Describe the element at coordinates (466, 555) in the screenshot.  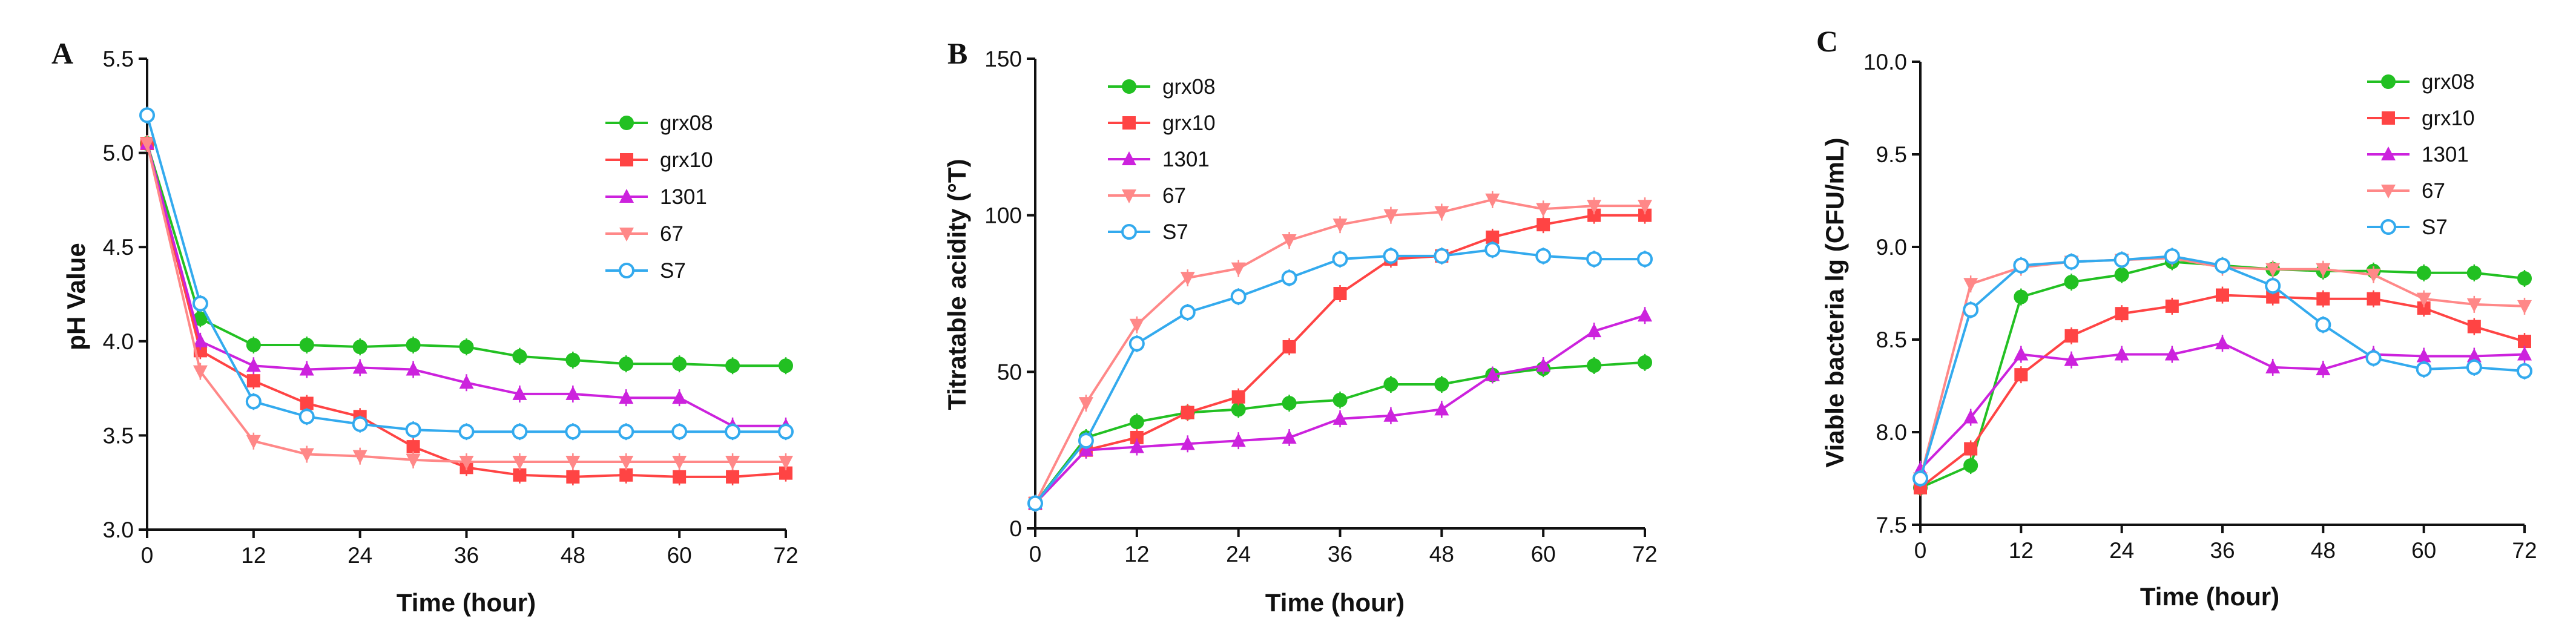
I see `x-tick-label: 36` at that location.